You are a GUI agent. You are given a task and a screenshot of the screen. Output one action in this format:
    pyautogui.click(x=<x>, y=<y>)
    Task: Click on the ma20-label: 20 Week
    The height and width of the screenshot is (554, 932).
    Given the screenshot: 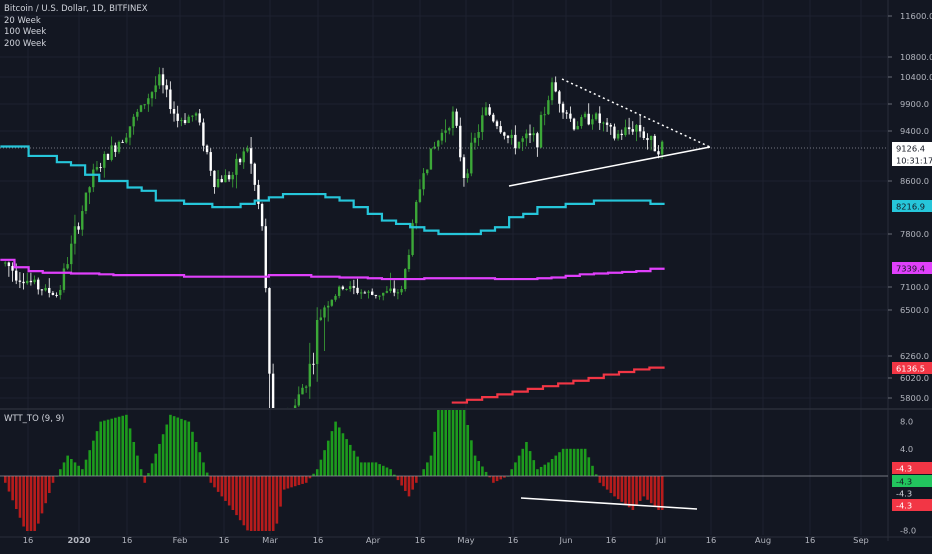 What is the action you would take?
    pyautogui.click(x=22, y=20)
    